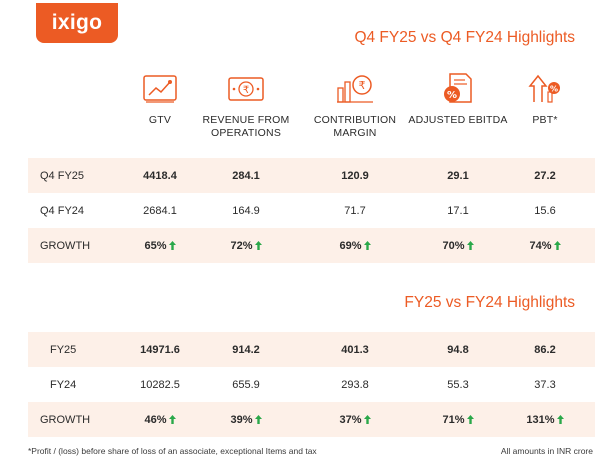 The width and height of the screenshot is (615, 467). I want to click on cell-value: 69%, so click(350, 245).